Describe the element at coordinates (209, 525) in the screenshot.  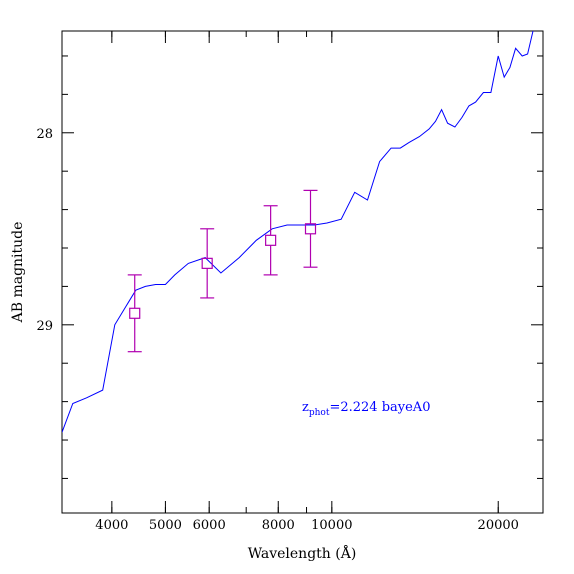
I see `x-tick-label: 6000` at that location.